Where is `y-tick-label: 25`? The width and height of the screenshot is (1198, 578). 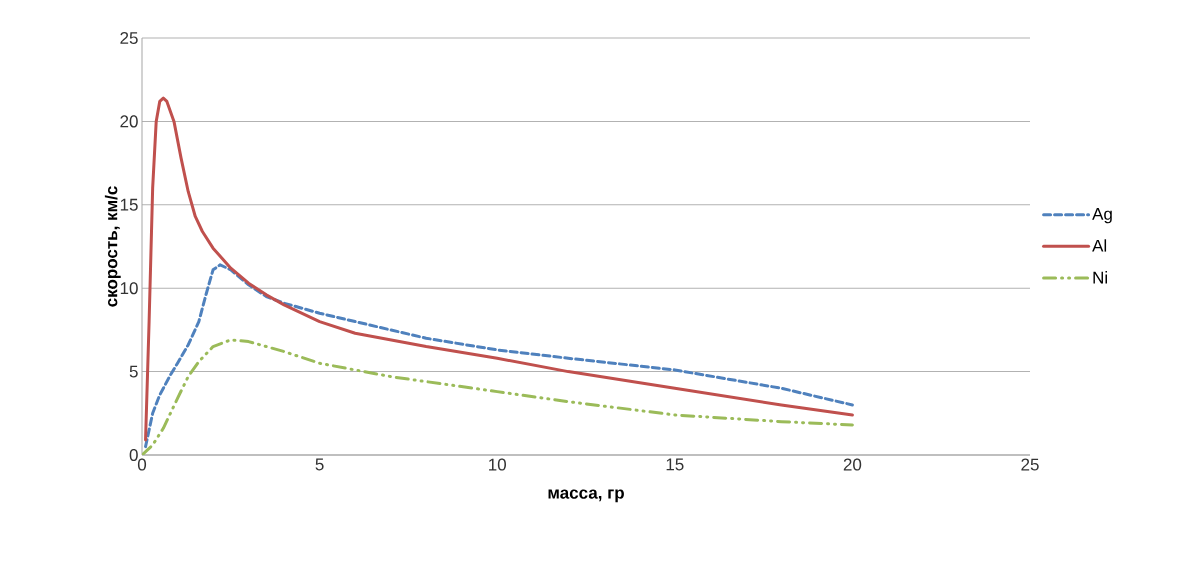 y-tick-label: 25 is located at coordinates (129, 38).